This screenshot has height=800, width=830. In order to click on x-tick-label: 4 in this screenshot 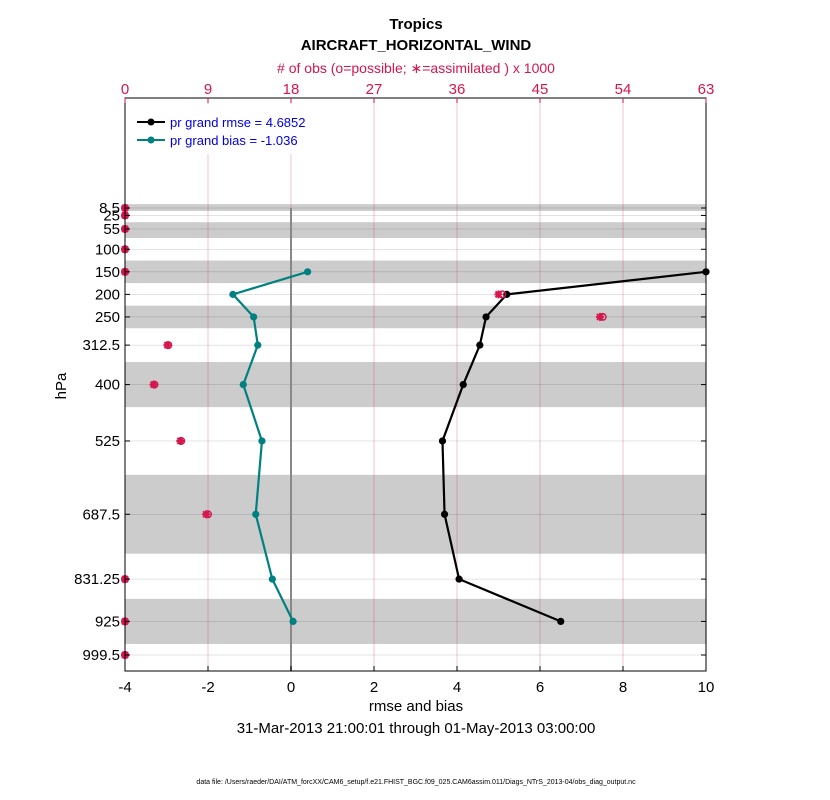, I will do `click(457, 687)`.